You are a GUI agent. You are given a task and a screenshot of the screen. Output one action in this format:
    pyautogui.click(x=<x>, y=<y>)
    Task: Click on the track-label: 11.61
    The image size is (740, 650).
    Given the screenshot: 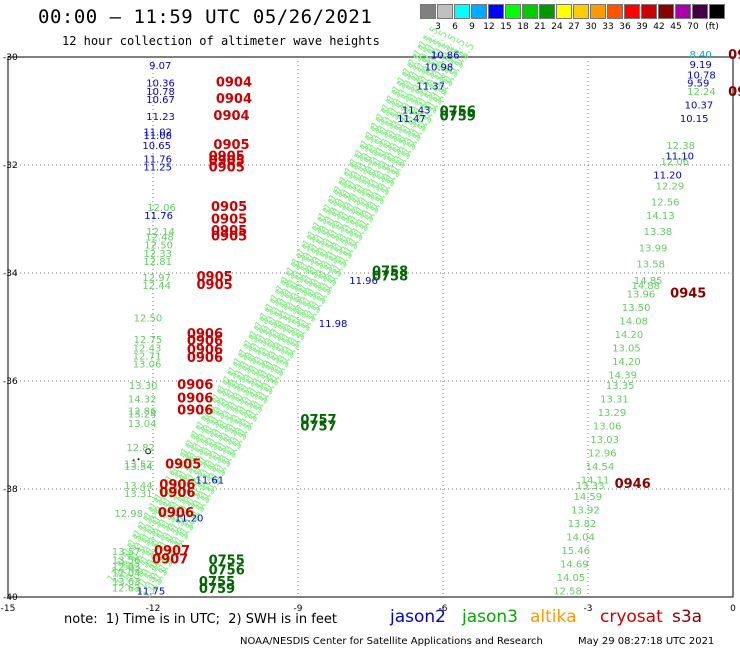 What is the action you would take?
    pyautogui.click(x=210, y=481)
    